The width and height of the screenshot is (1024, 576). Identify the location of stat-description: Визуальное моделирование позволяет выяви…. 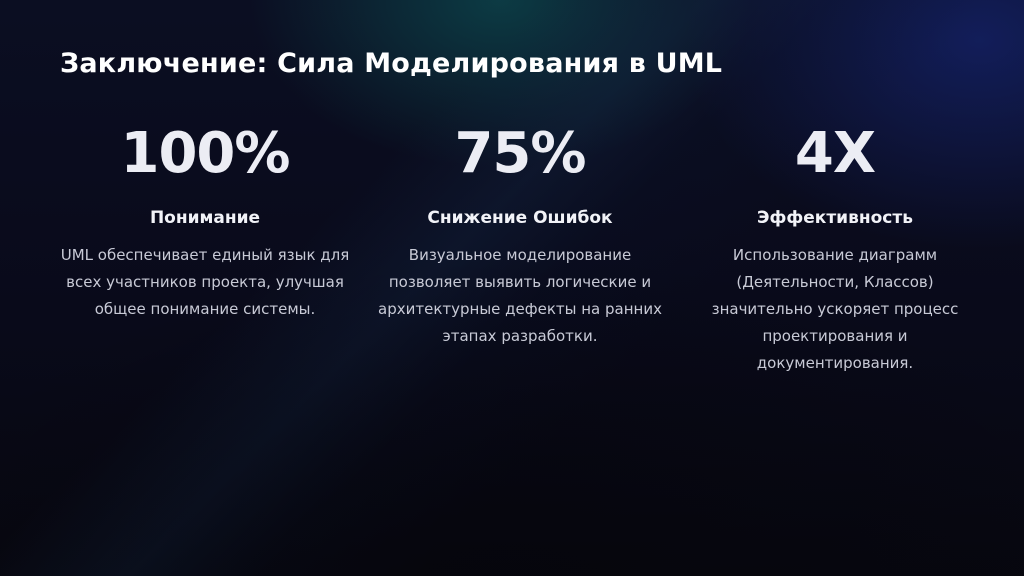
(520, 295).